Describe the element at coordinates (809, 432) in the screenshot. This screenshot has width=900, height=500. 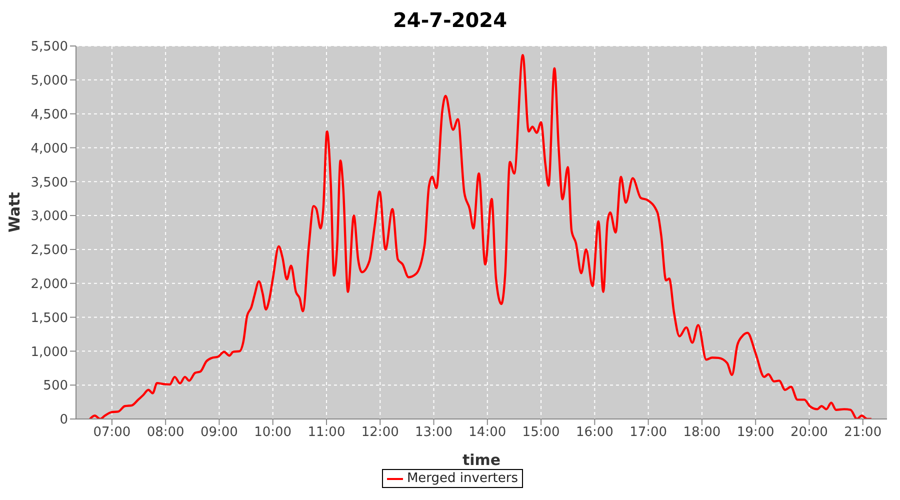
I see `x-tick-label: 20:00` at that location.